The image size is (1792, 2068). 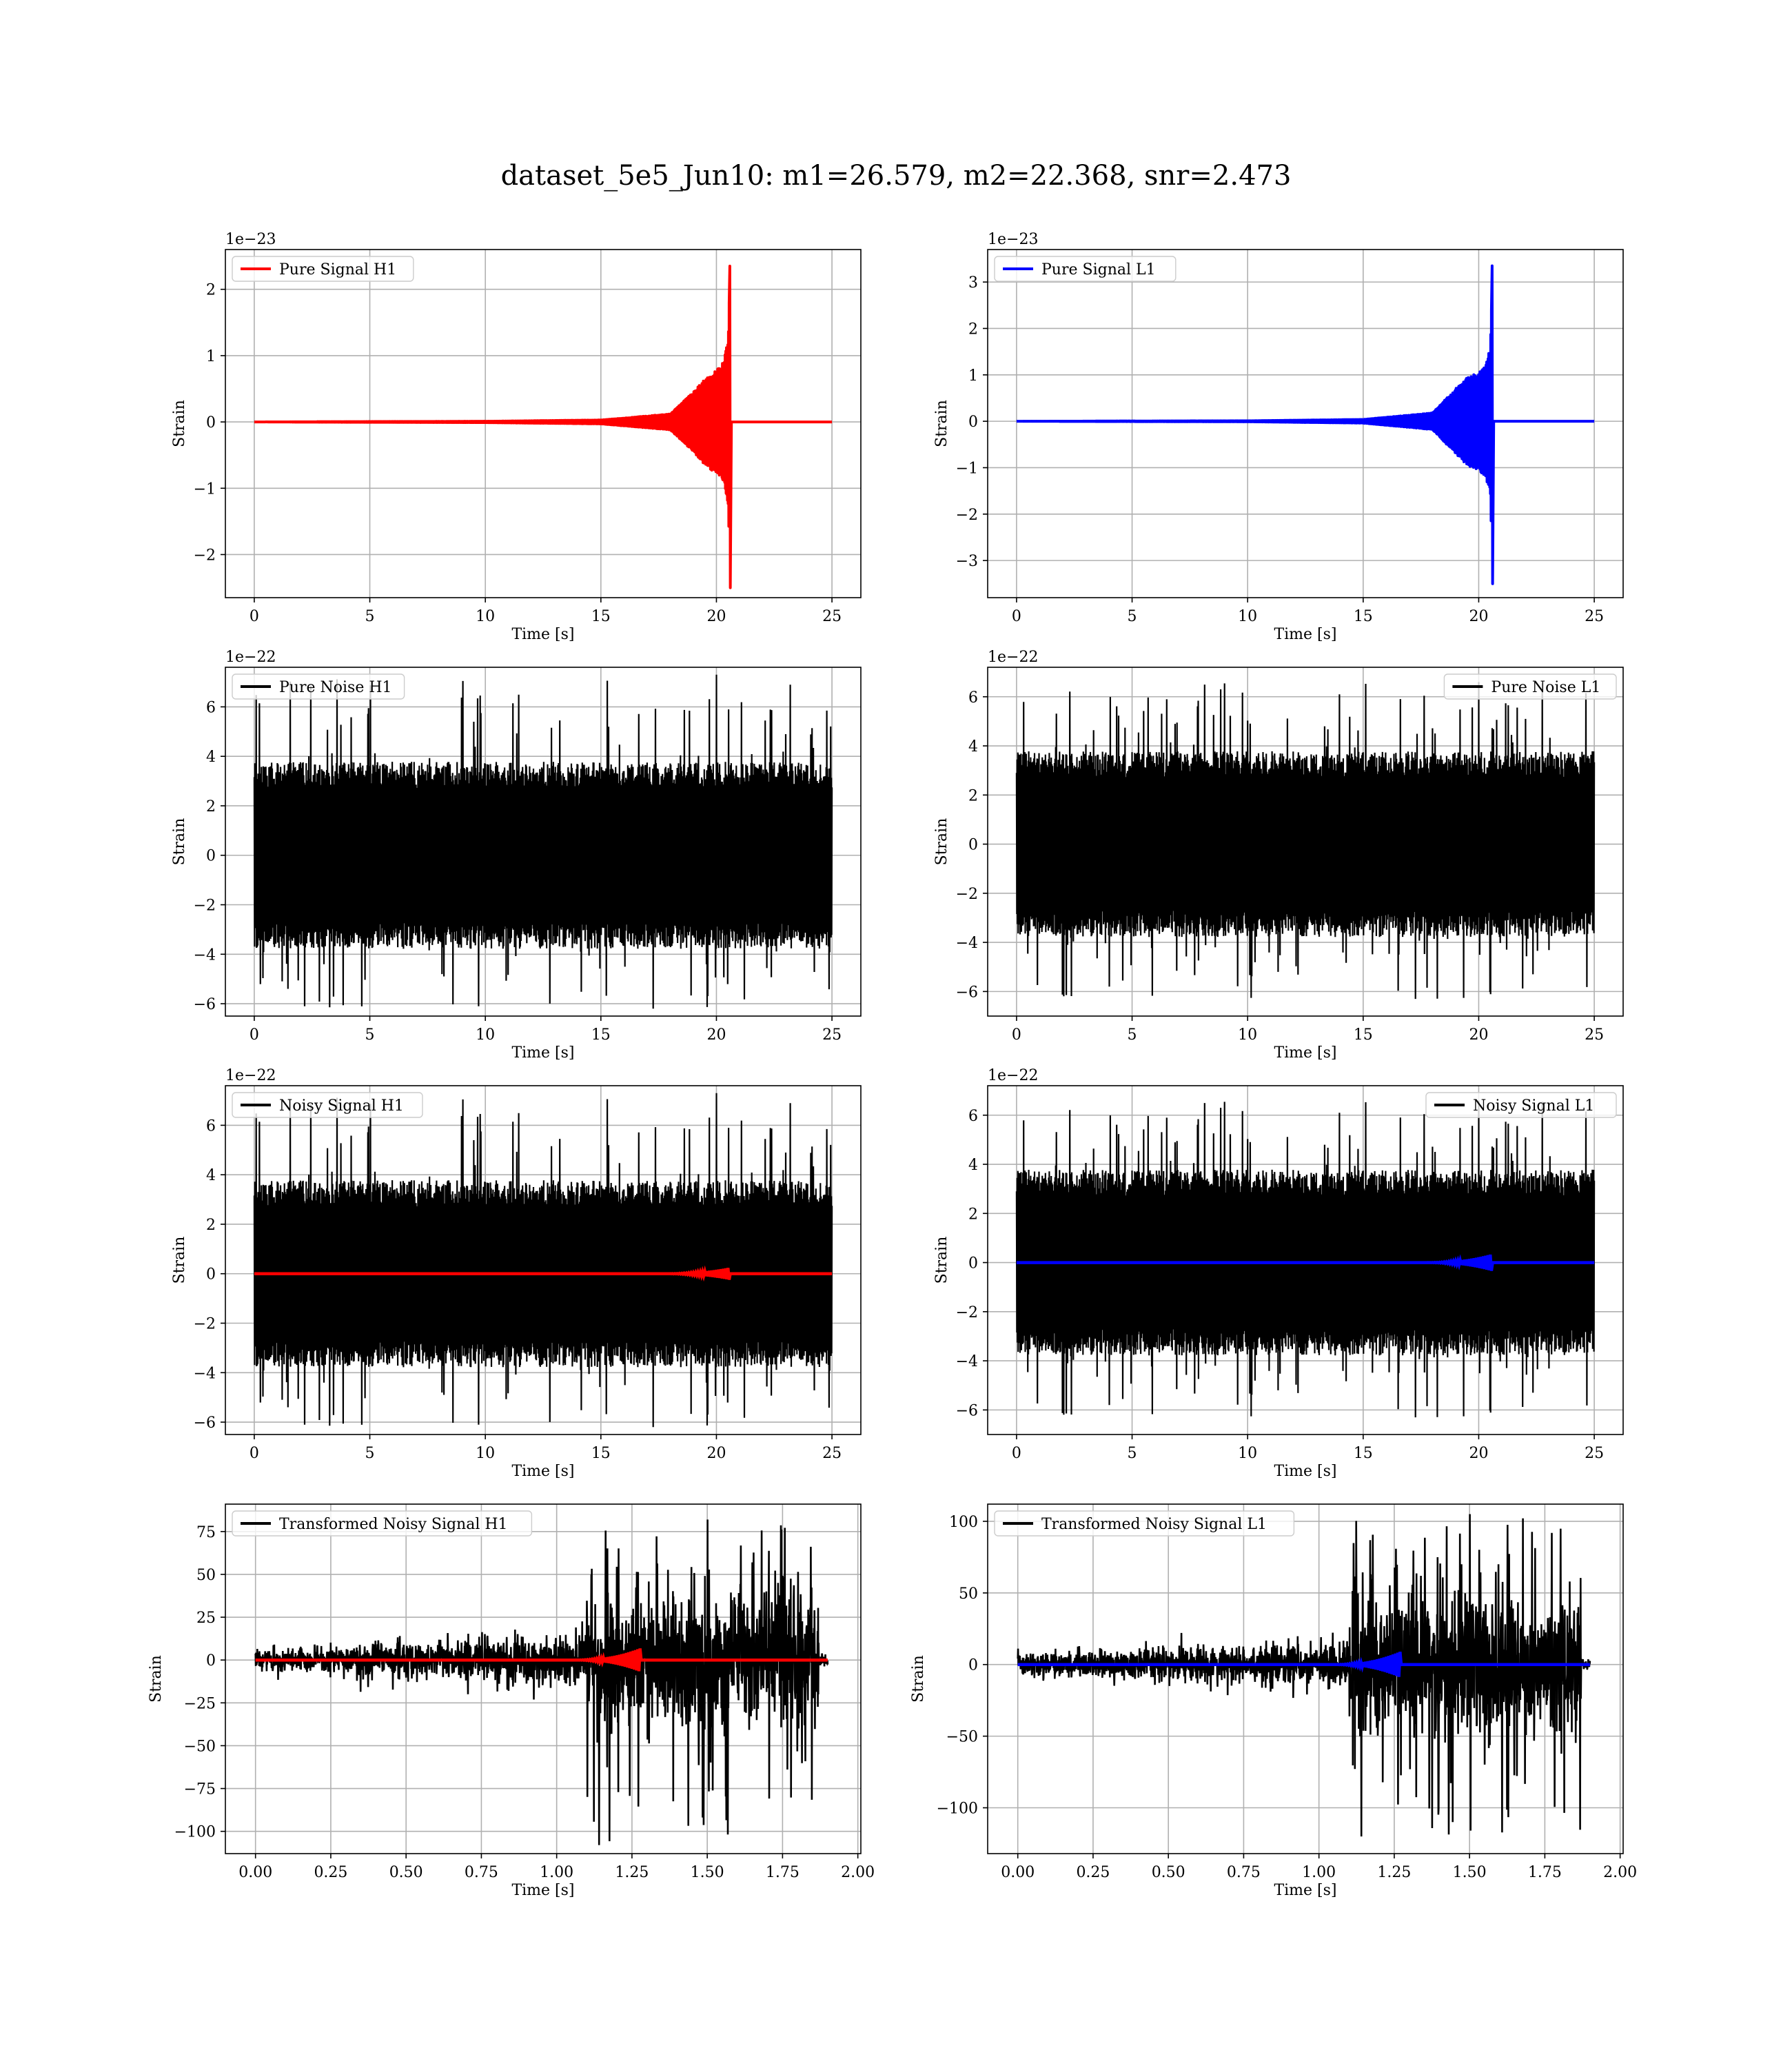 What do you see at coordinates (205, 489) in the screenshot?
I see `y-tick-label: −1` at bounding box center [205, 489].